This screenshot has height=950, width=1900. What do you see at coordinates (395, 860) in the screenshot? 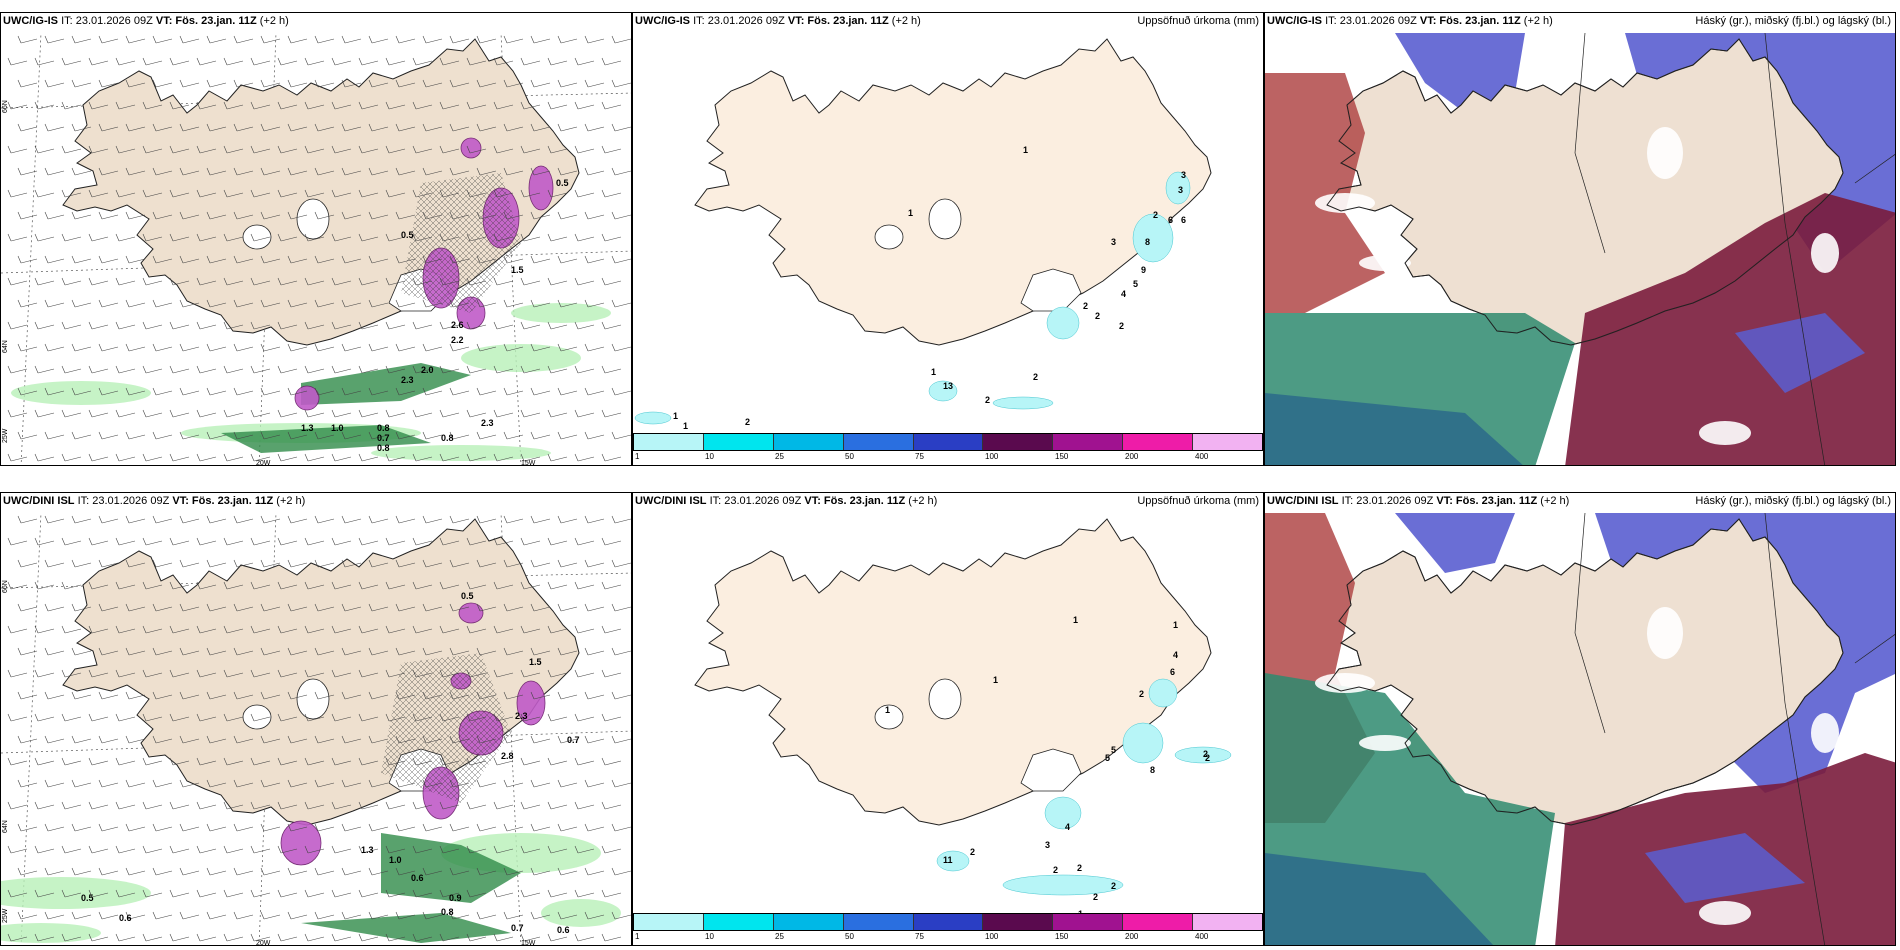
I see `contour-label: 1.0` at bounding box center [395, 860].